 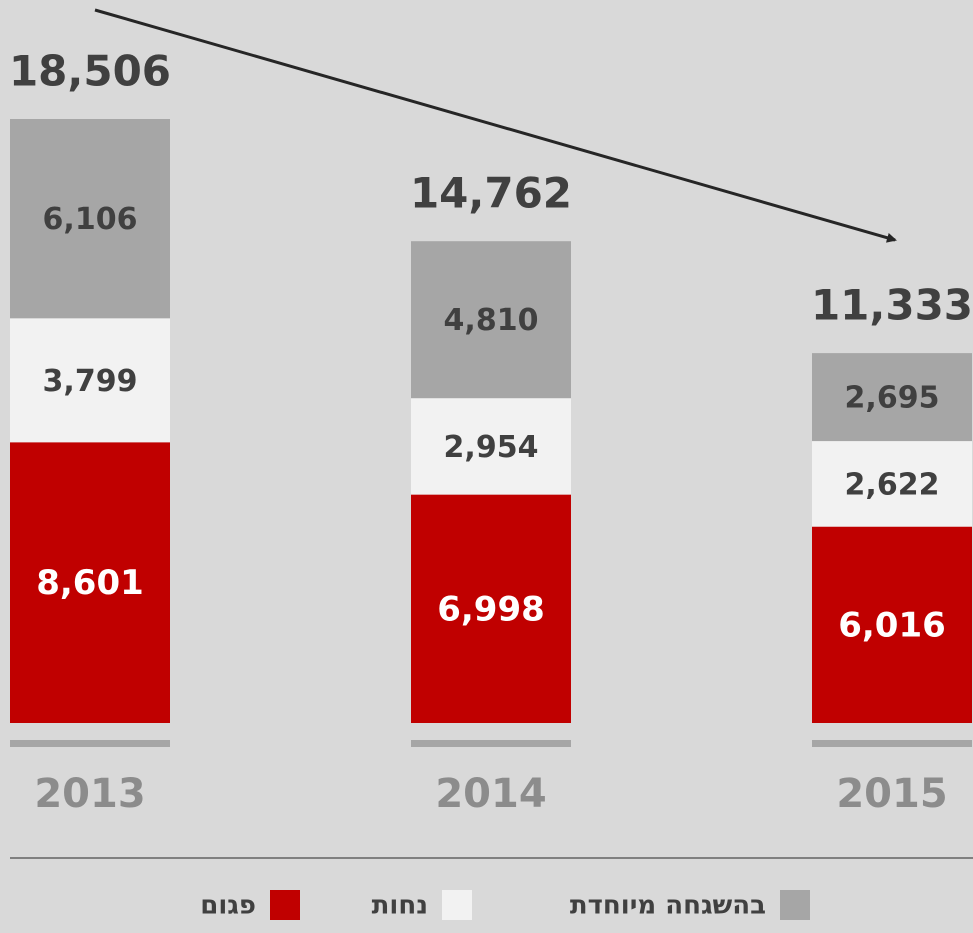 I want to click on value-label: 2,695, so click(x=892, y=398).